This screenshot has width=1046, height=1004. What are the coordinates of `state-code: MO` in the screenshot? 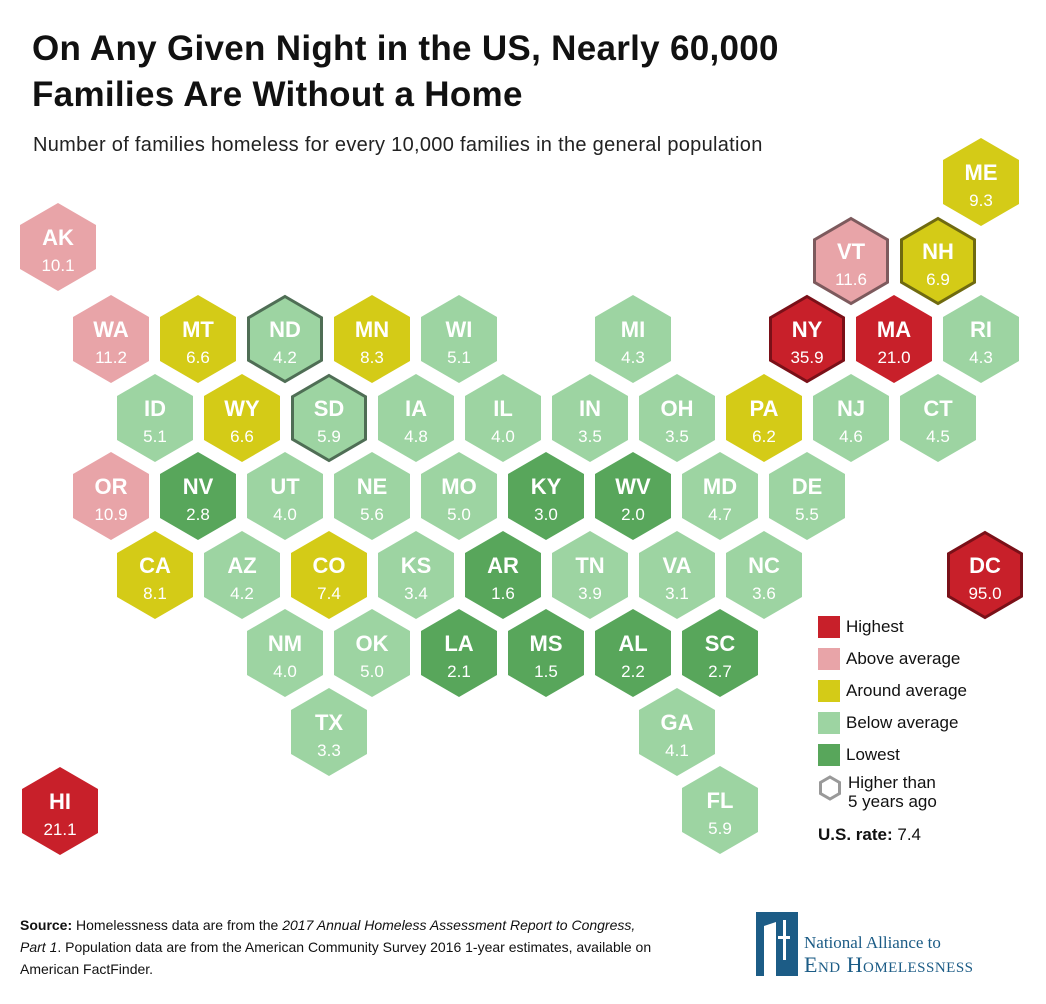 It's located at (458, 486).